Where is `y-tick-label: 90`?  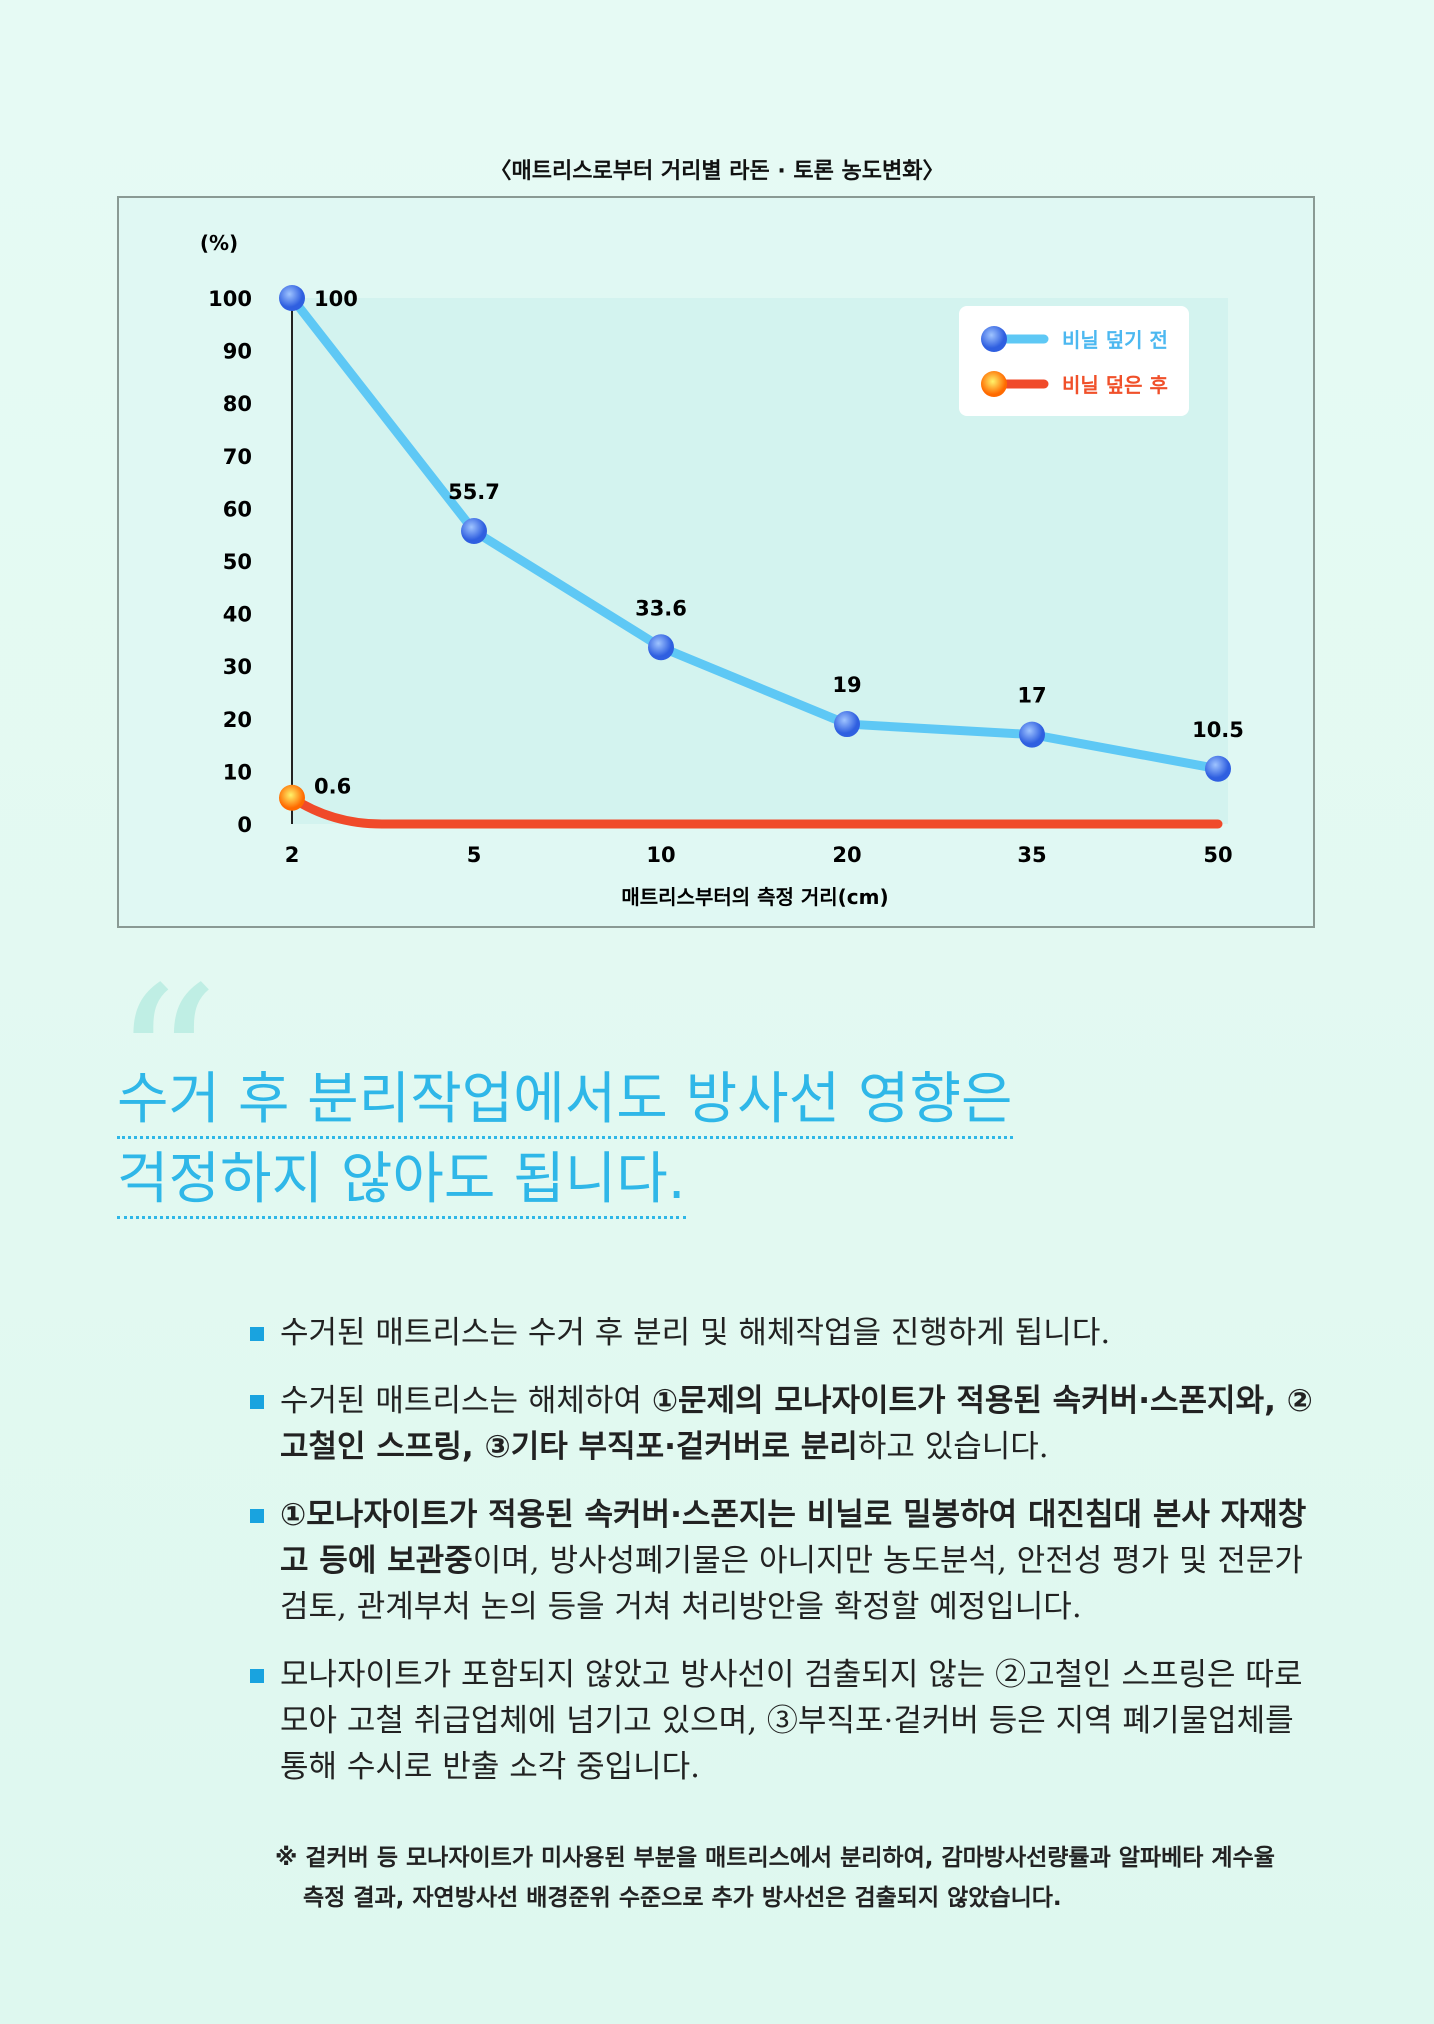
y-tick-label: 90 is located at coordinates (237, 352).